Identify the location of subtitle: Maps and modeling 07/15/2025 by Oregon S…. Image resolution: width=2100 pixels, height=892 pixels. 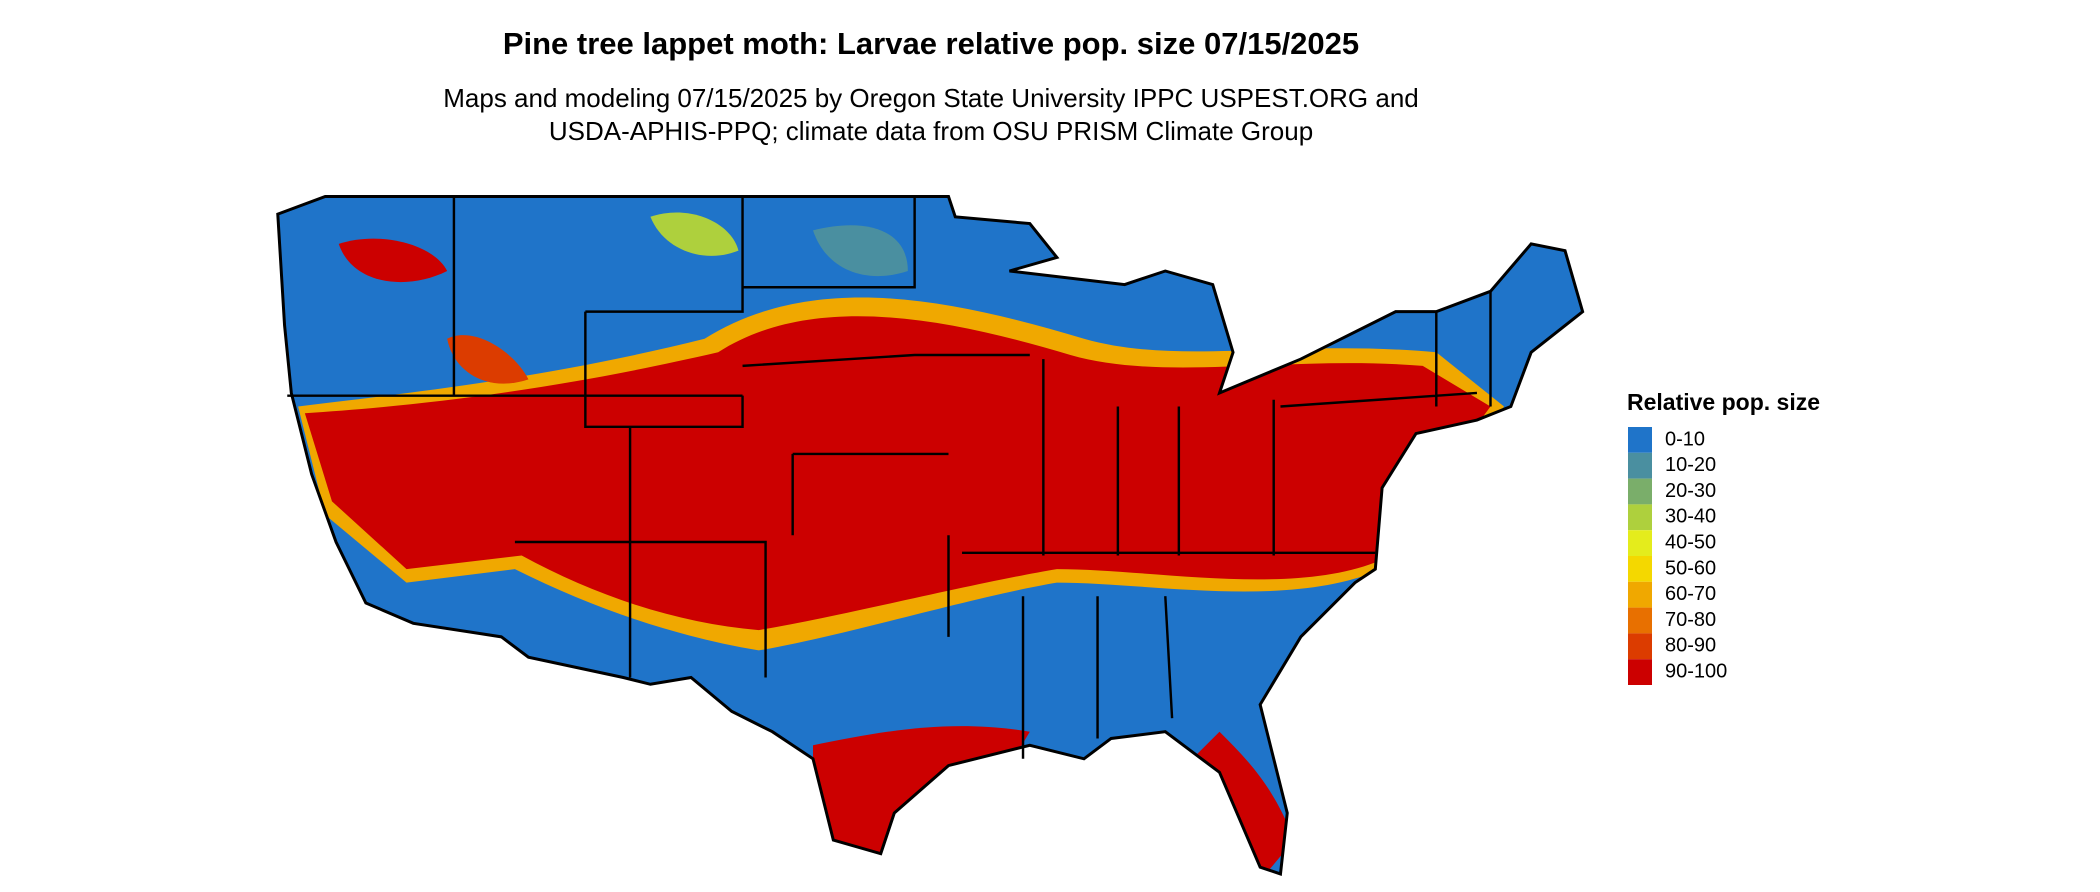
(931, 98).